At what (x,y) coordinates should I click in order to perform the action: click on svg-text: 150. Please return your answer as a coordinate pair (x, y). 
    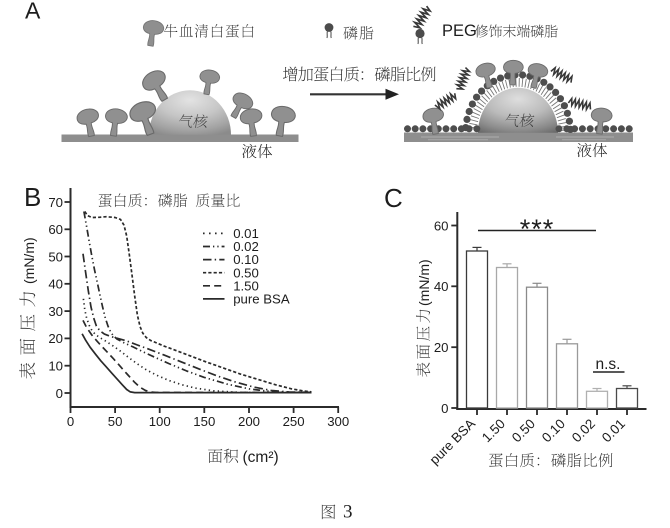
    Looking at the image, I should click on (204, 421).